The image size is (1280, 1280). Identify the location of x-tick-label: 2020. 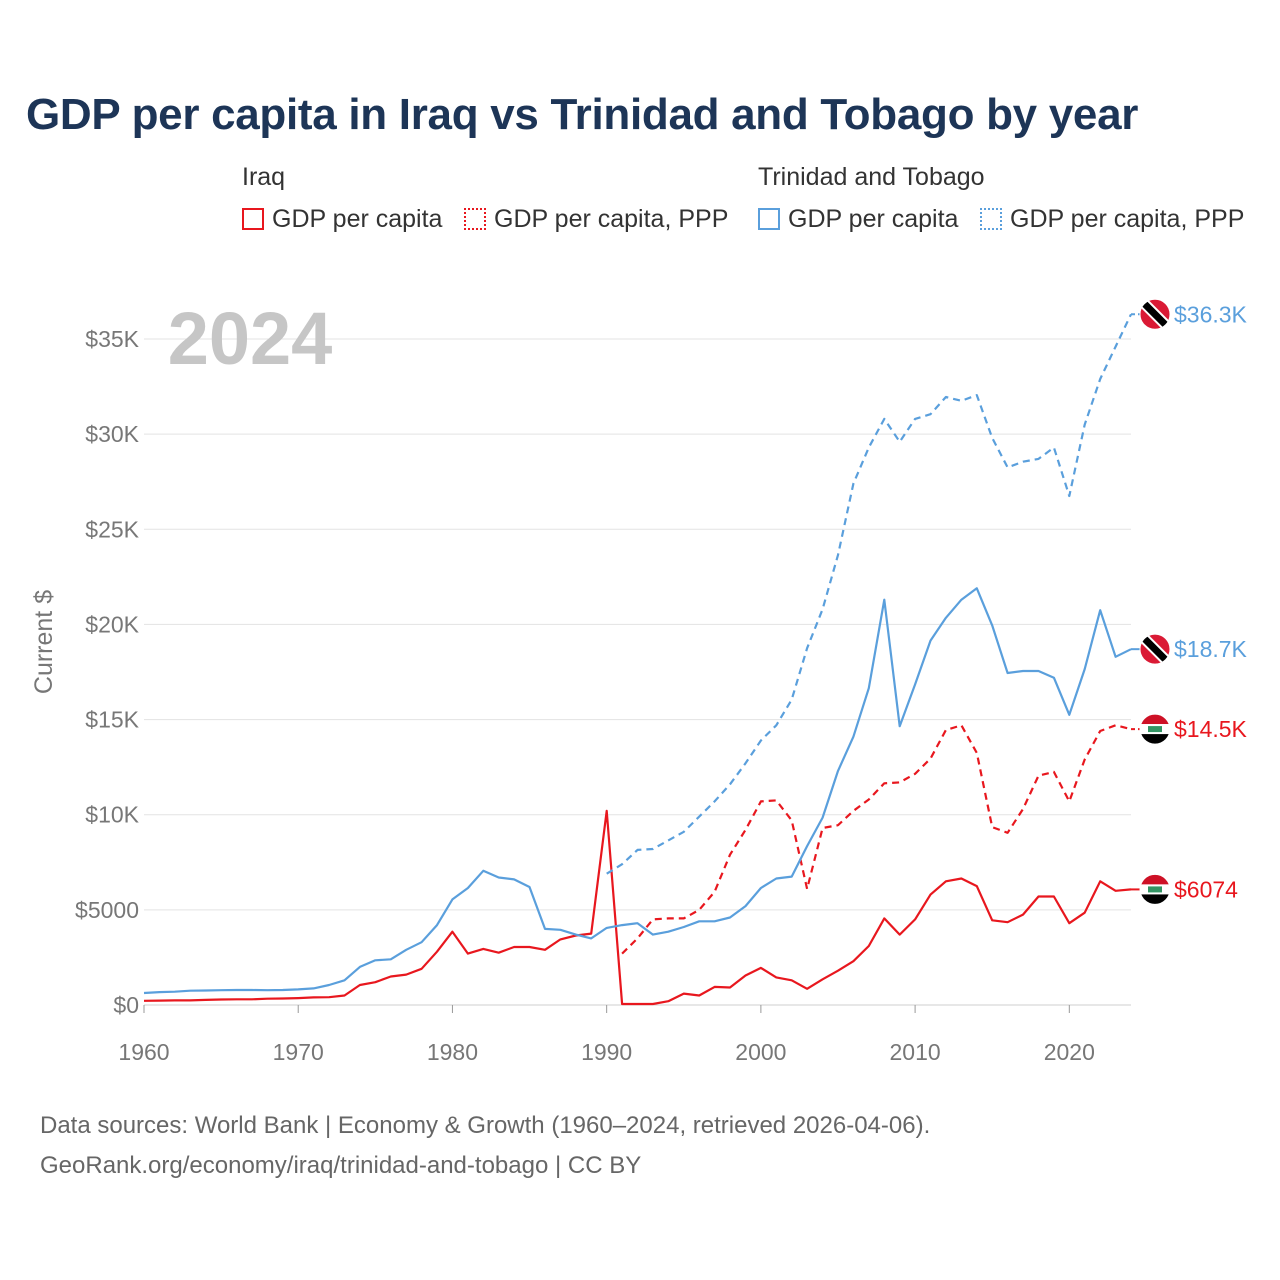
(1069, 1052).